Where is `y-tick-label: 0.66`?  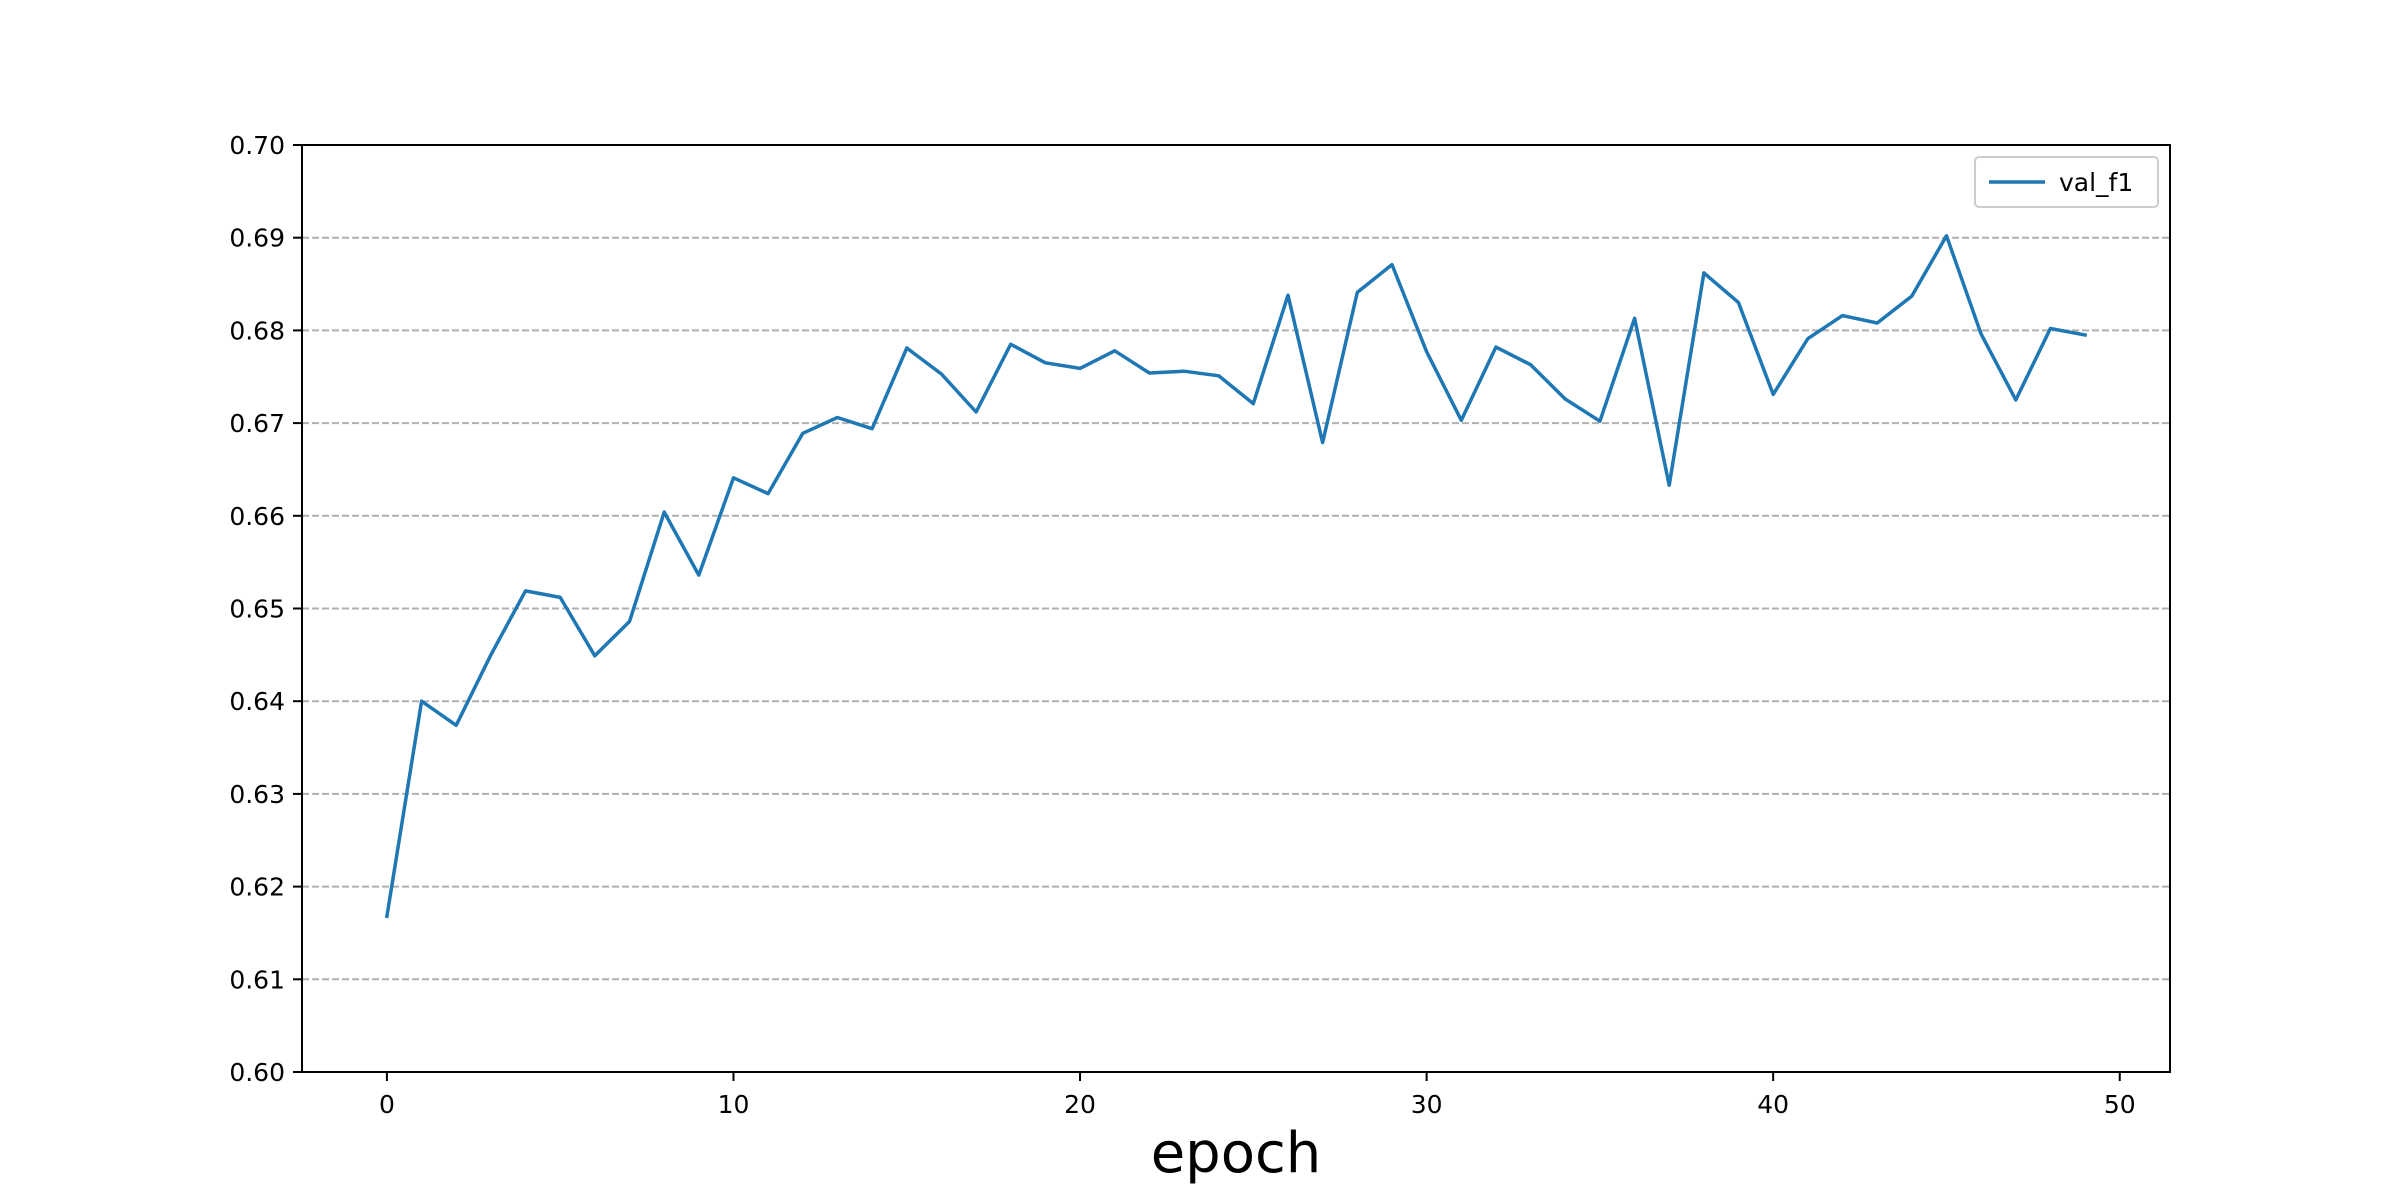 y-tick-label: 0.66 is located at coordinates (257, 516).